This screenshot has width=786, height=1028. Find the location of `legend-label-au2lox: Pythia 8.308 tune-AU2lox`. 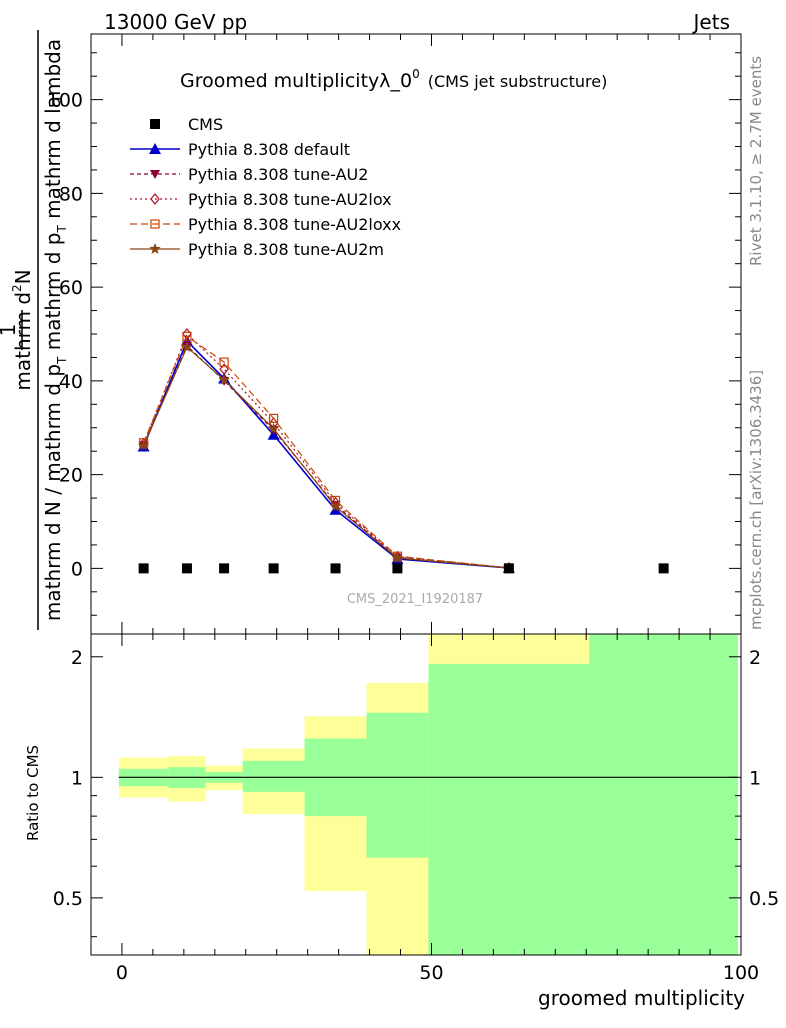

legend-label-au2lox: Pythia 8.308 tune-AU2lox is located at coordinates (290, 199).